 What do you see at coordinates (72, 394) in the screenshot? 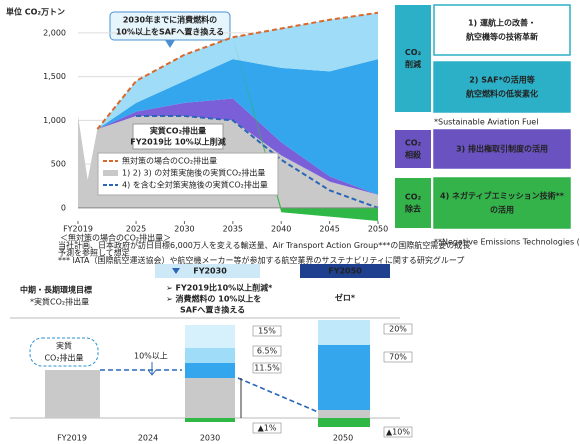
I see `bar-fy2019` at bounding box center [72, 394].